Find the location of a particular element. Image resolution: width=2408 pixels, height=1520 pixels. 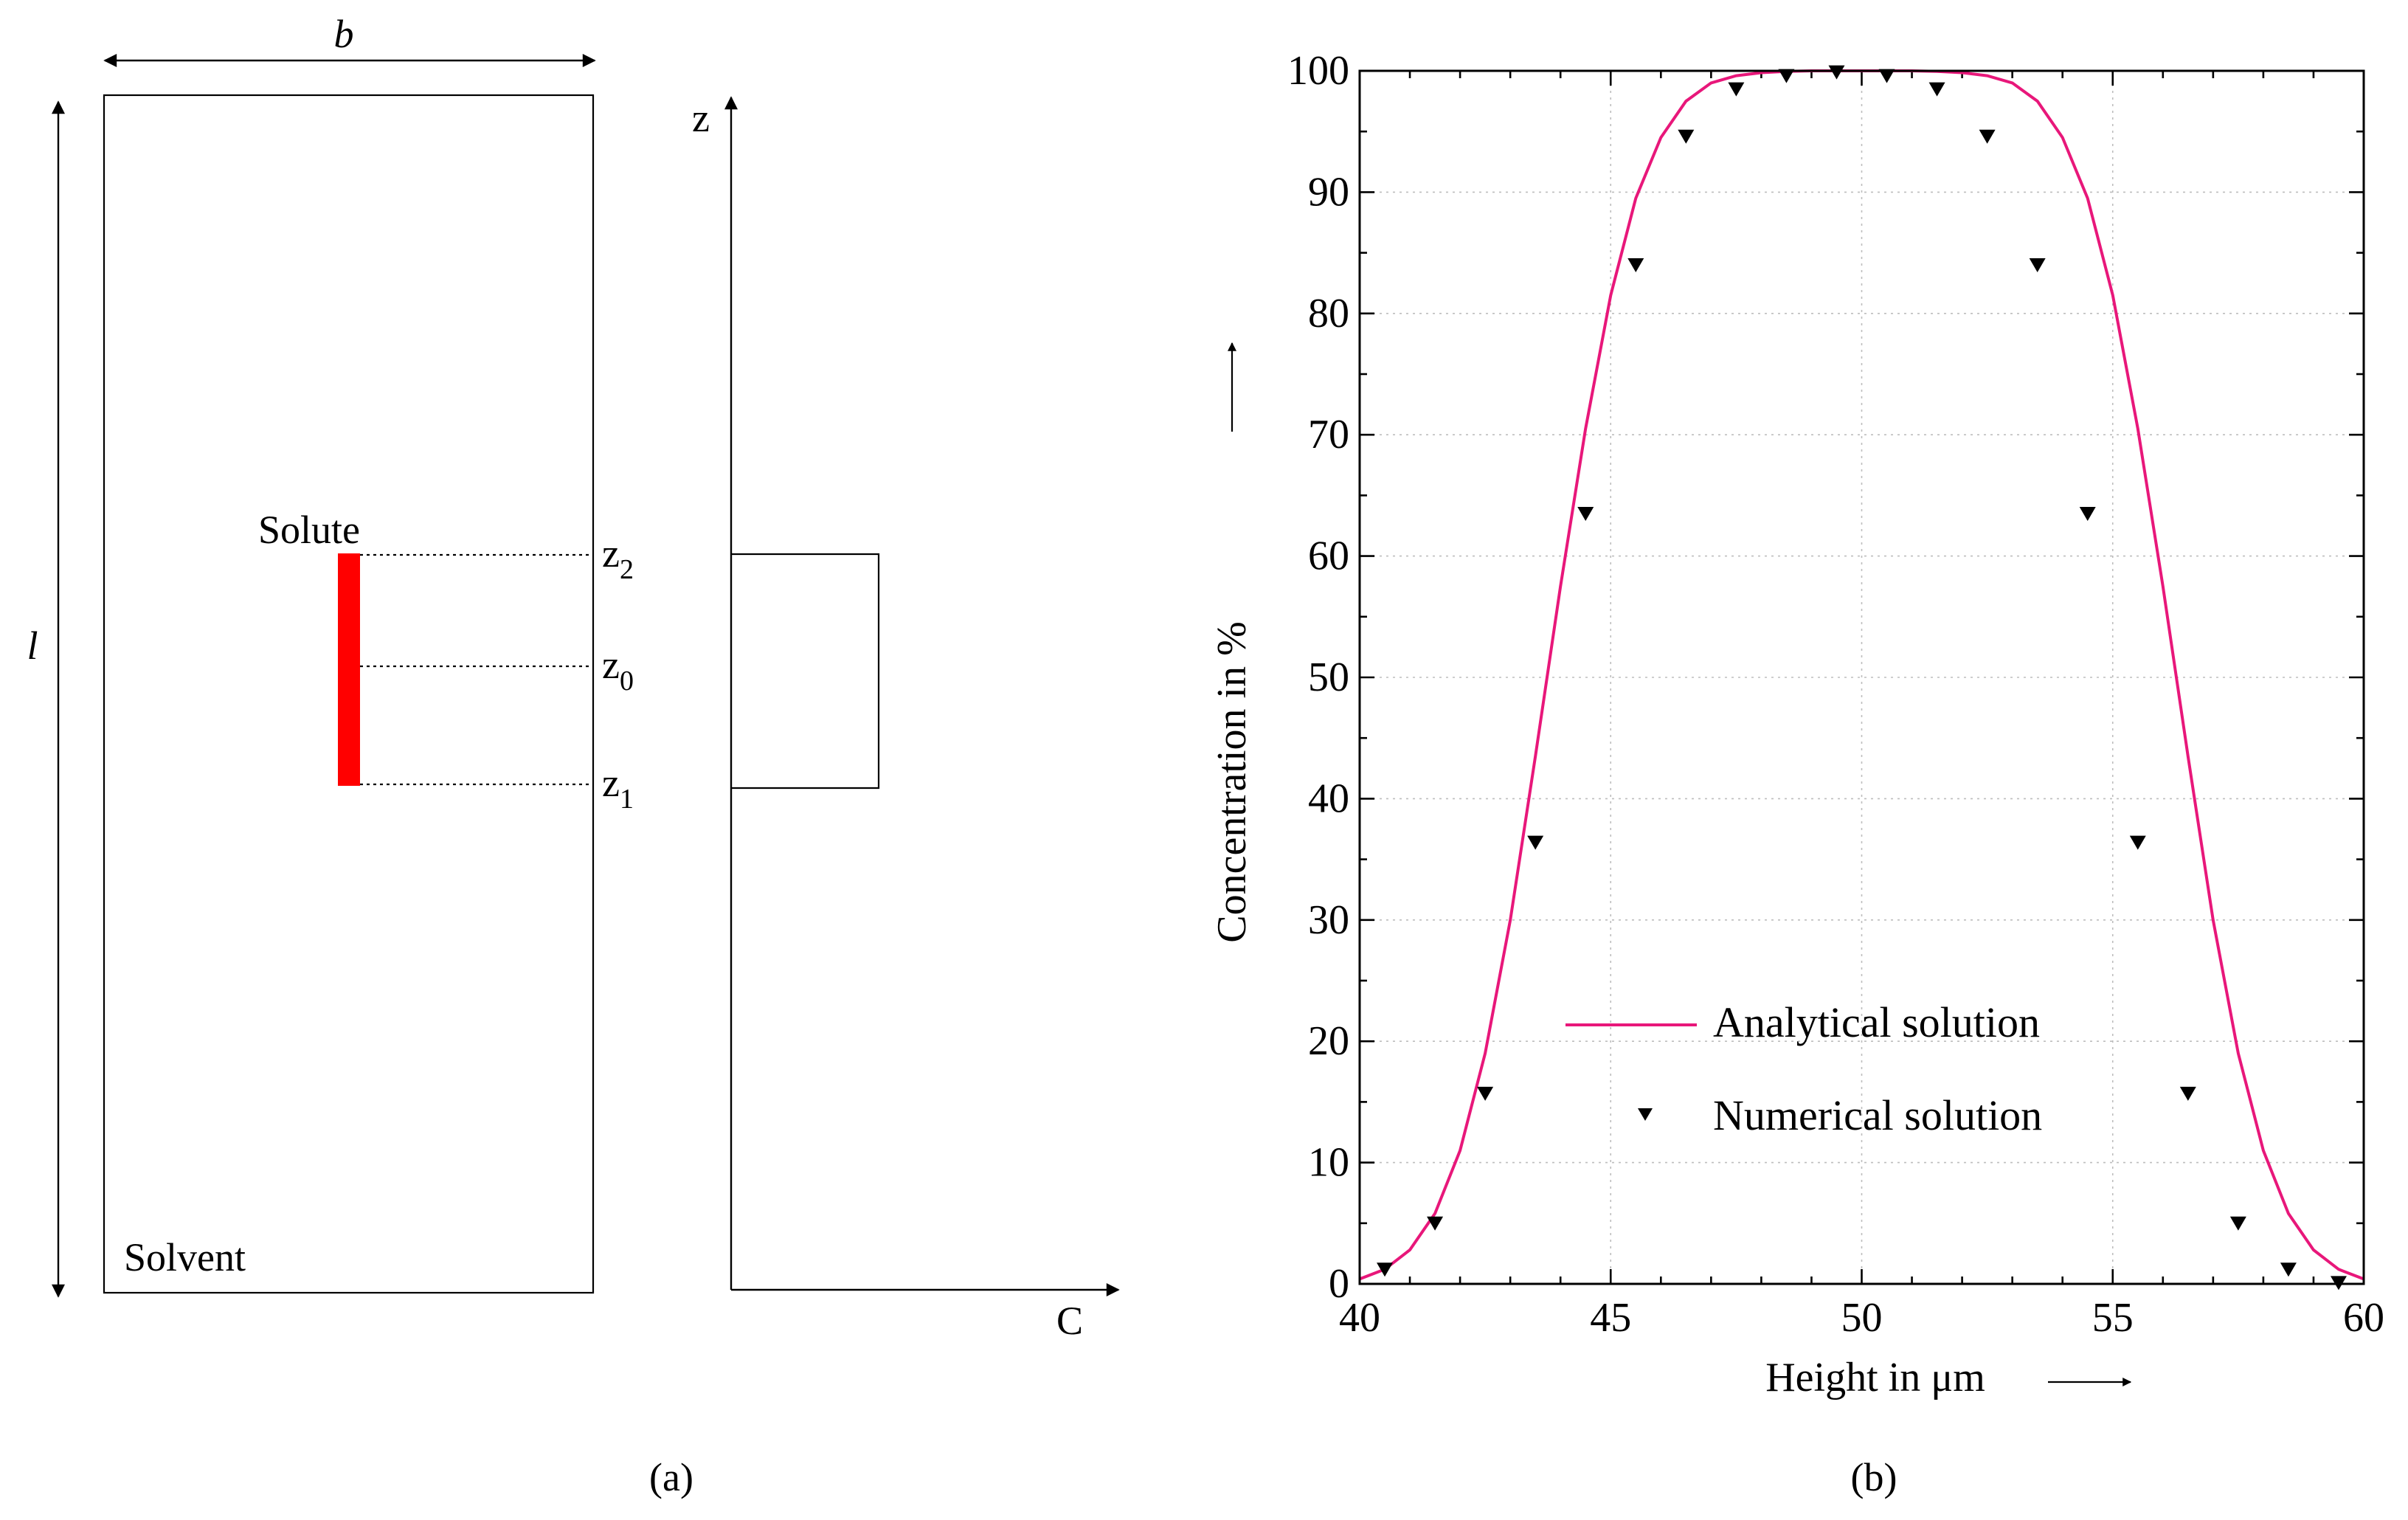

y-tick-label: 10 is located at coordinates (1329, 1163).